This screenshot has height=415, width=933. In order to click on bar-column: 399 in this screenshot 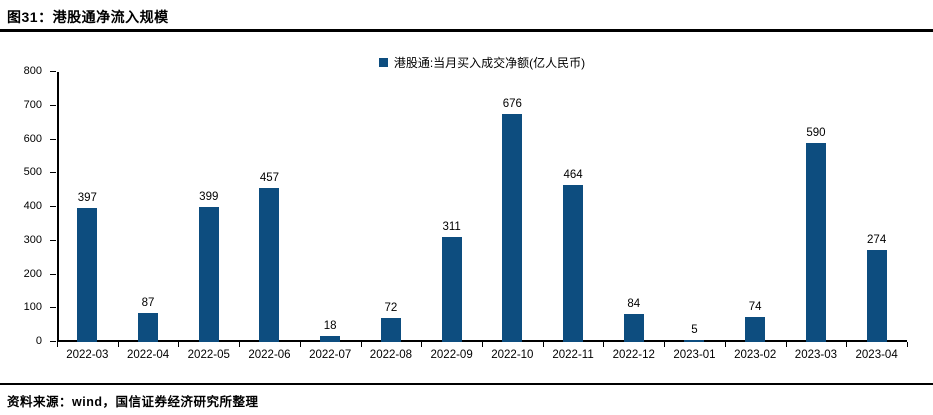, I will do `click(208, 207)`.